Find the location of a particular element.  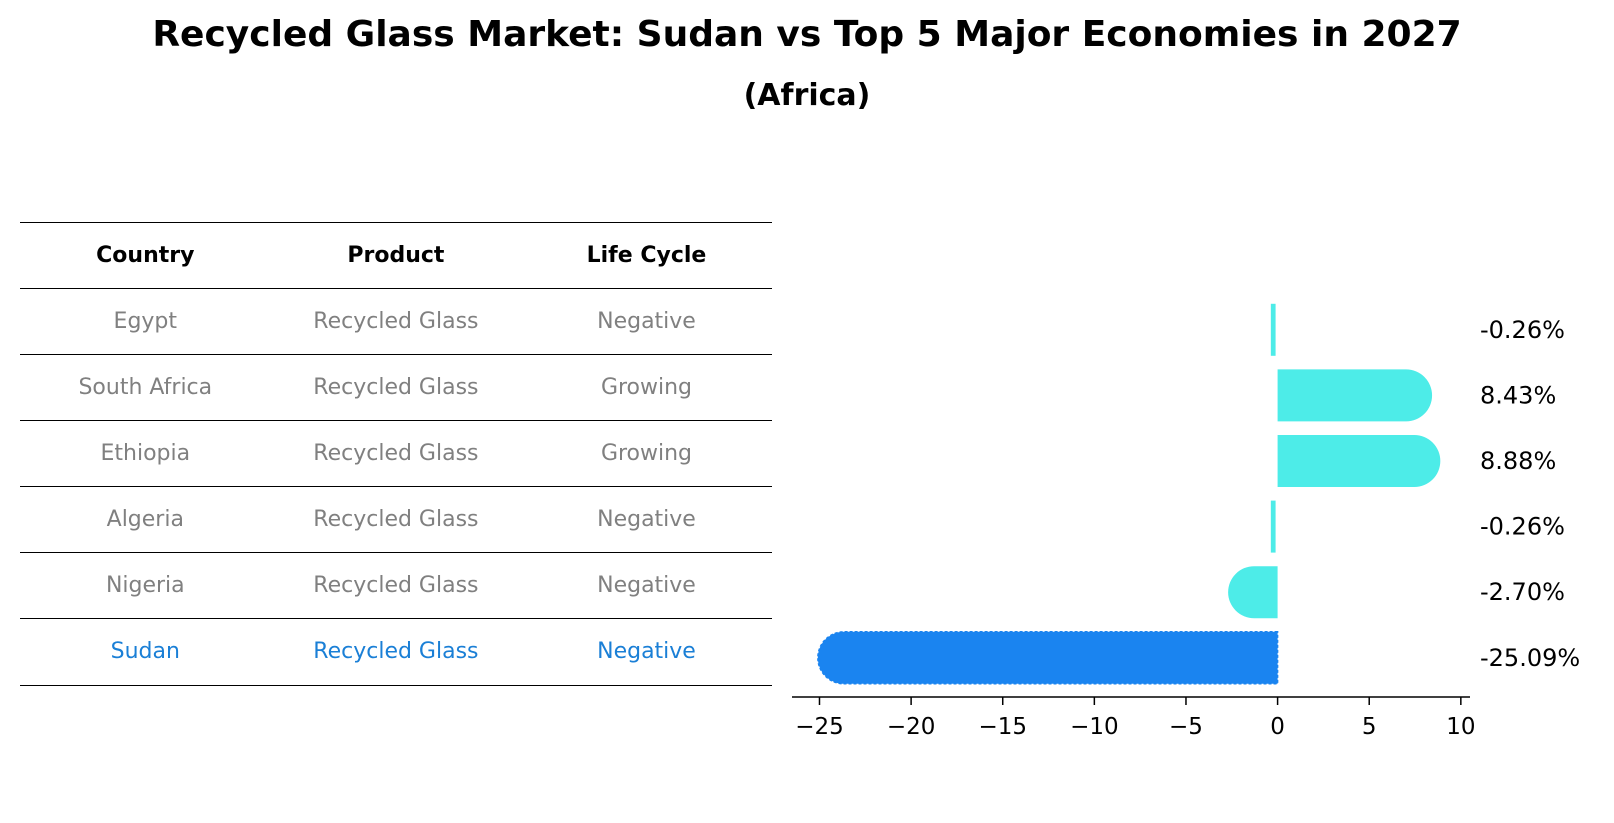

bar-egypt is located at coordinates (1273, 329).